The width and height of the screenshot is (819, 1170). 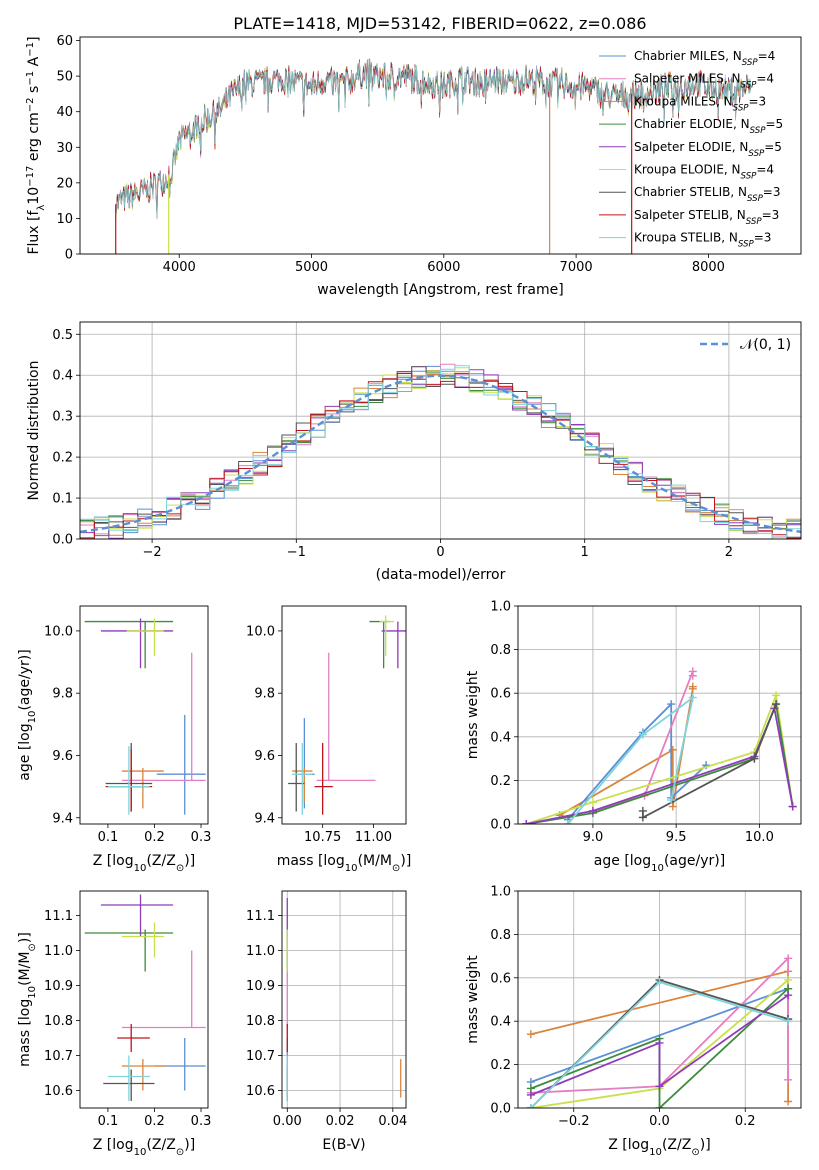 I want to click on normal-legend-label-part: 𝒩(0, 1), so click(x=765, y=345).